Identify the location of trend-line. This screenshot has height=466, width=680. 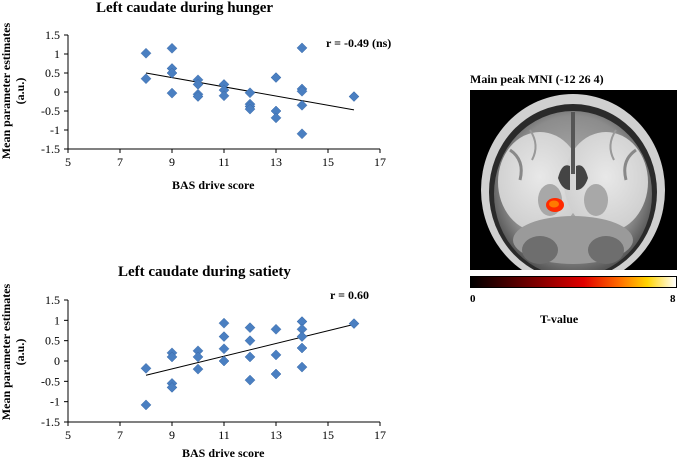
(250, 349).